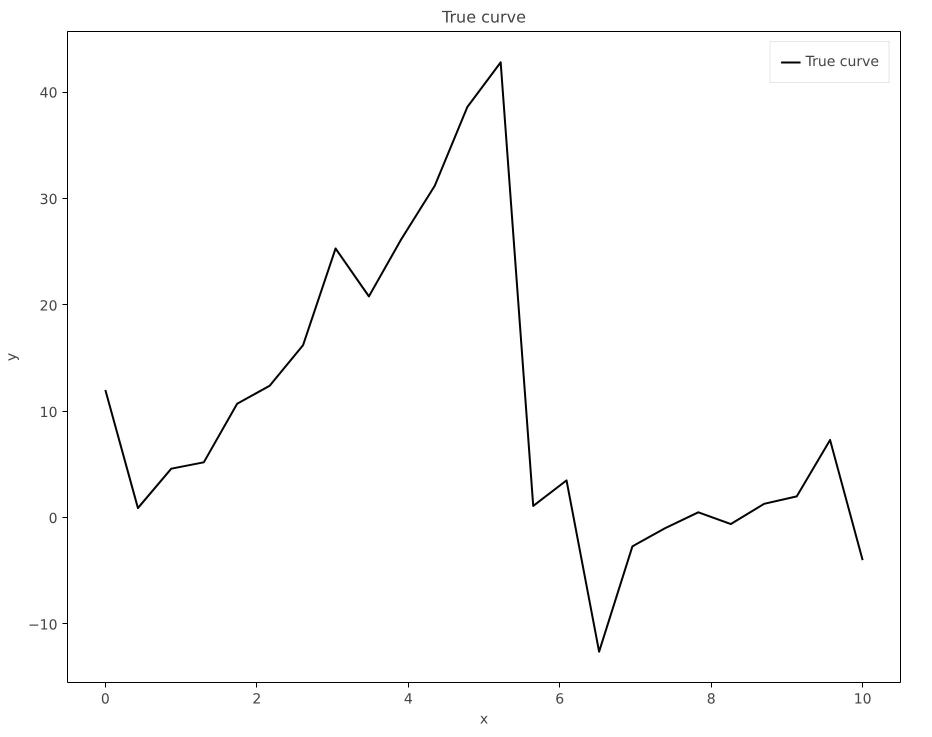 The height and width of the screenshot is (737, 932). What do you see at coordinates (842, 62) in the screenshot?
I see `legend-label: True curve` at bounding box center [842, 62].